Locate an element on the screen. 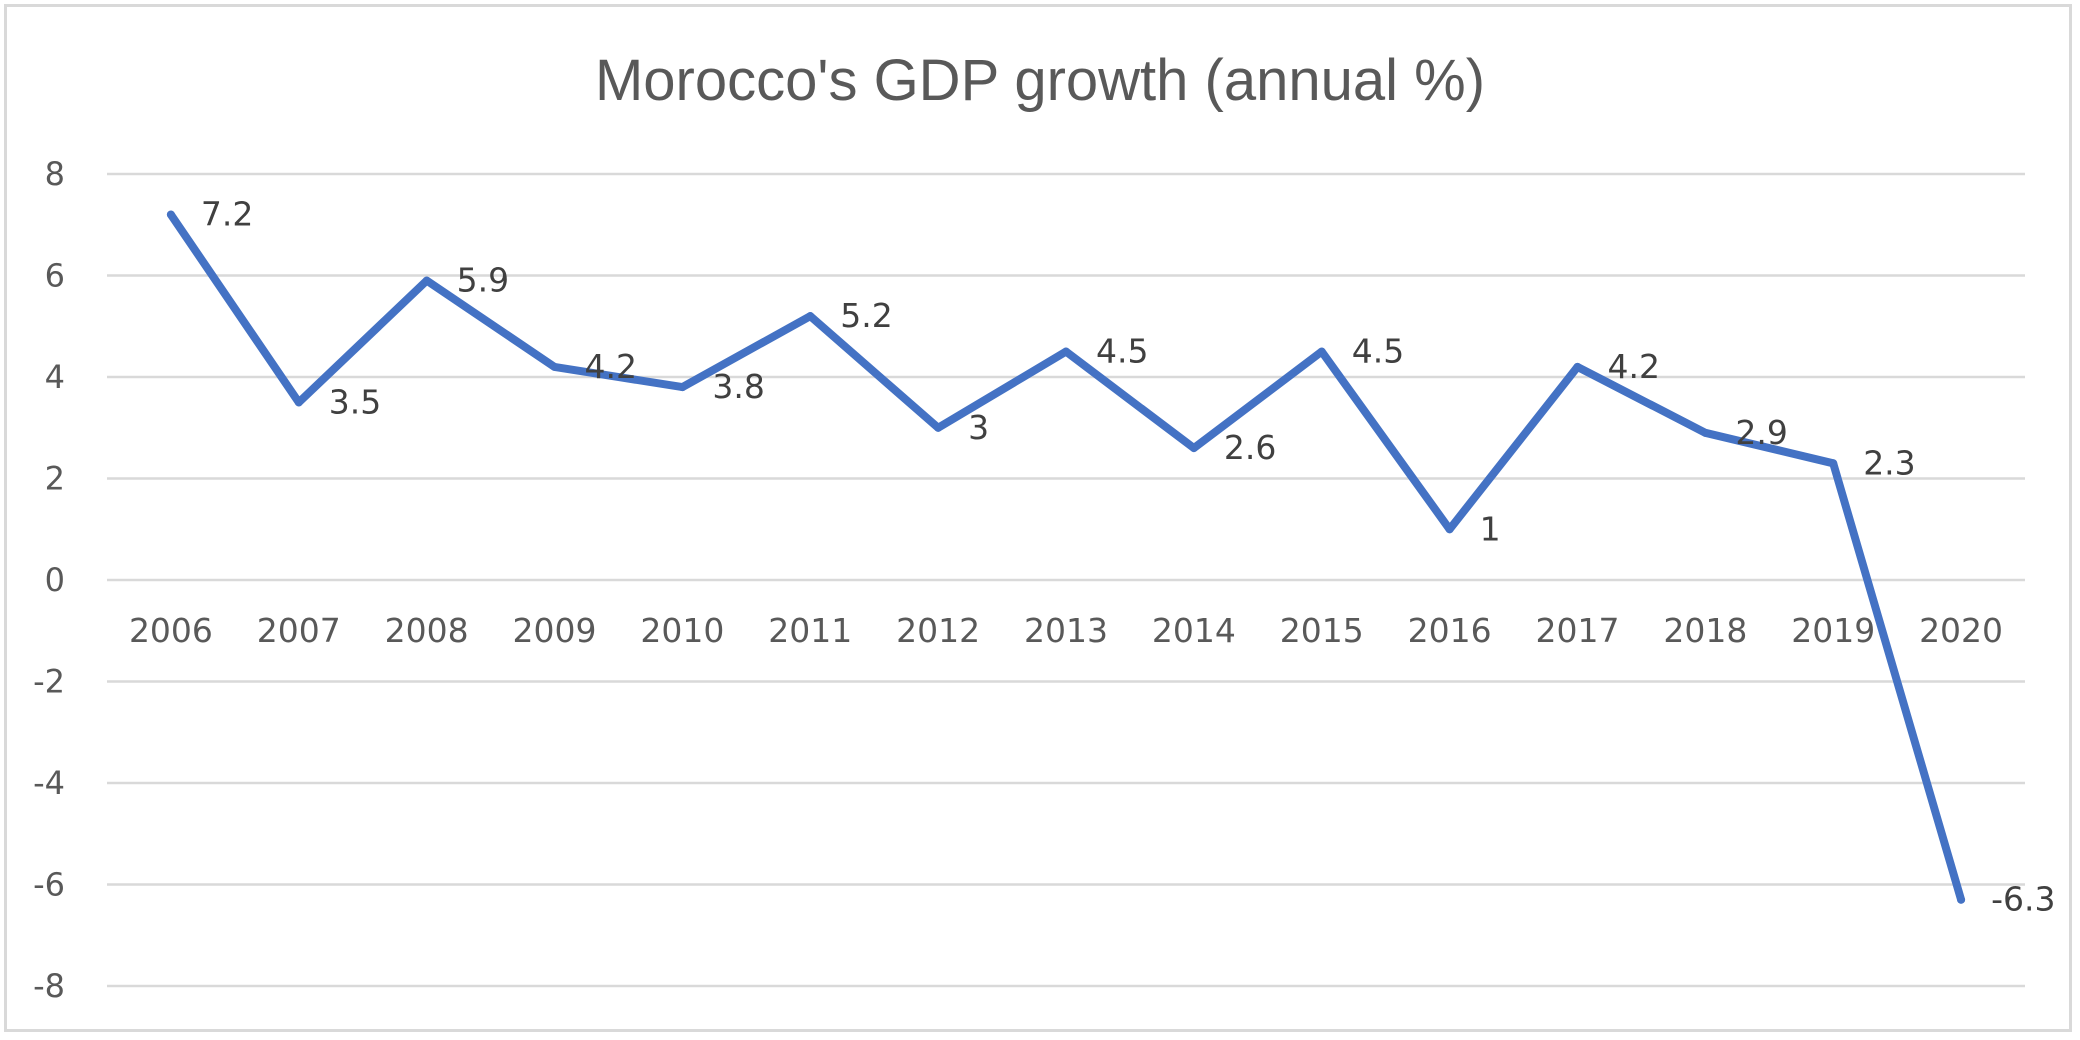 The height and width of the screenshot is (1040, 2080). x-tick-label: 2019 is located at coordinates (1833, 630).